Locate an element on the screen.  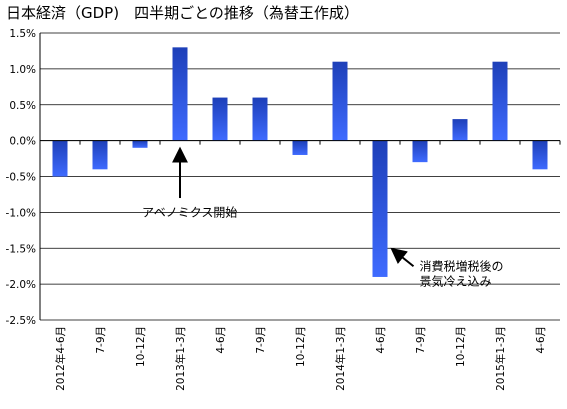
x-tick-label: 2015年1-3月 is located at coordinates (500, 358).